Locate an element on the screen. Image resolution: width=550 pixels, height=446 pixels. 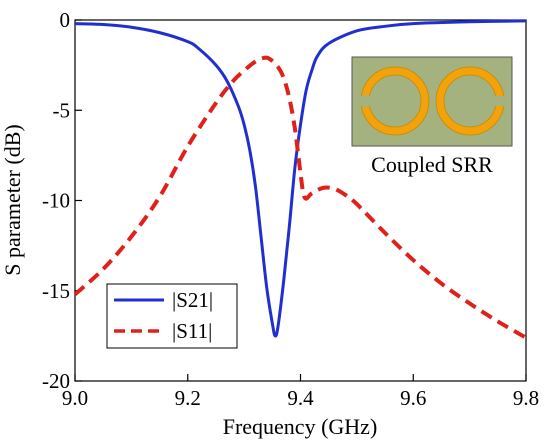
x-tick-label: 9.4 is located at coordinates (300, 398).